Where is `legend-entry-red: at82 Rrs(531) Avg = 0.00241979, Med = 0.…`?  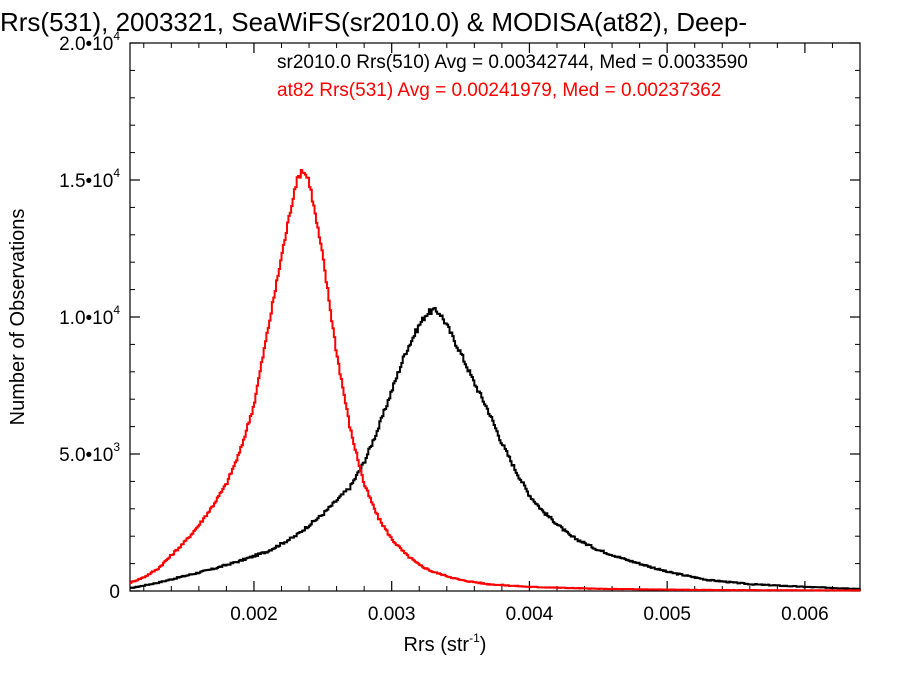 legend-entry-red: at82 Rrs(531) Avg = 0.00241979, Med = 0.… is located at coordinates (499, 90).